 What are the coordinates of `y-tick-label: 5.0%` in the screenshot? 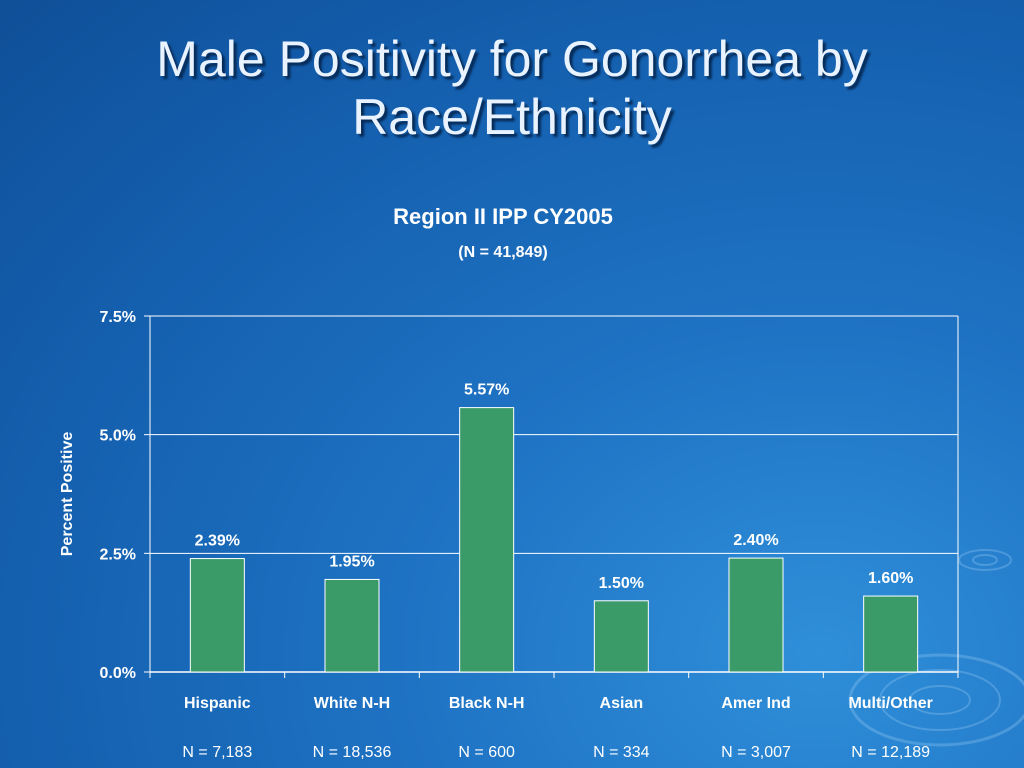 It's located at (118, 436).